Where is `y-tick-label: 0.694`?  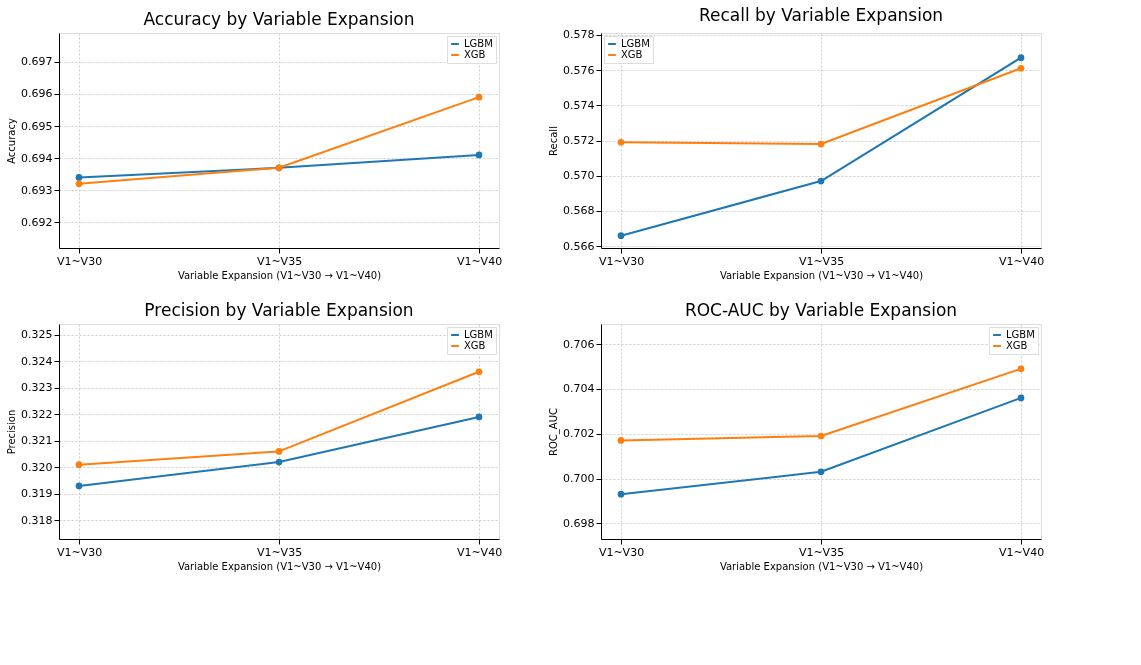
y-tick-label: 0.694 is located at coordinates (37, 158).